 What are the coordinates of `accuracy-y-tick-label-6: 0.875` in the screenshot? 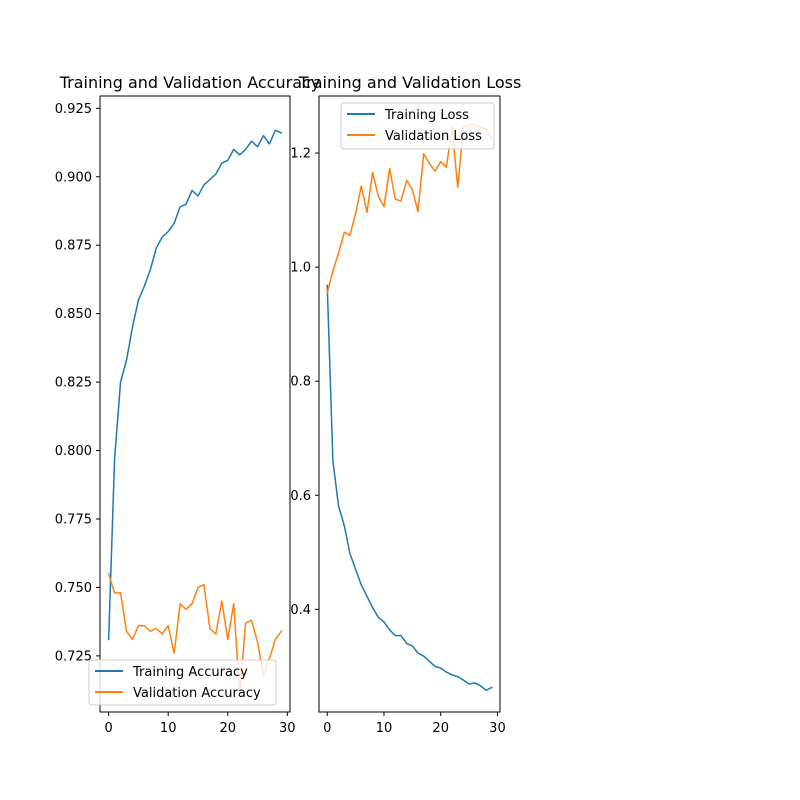 It's located at (73, 246).